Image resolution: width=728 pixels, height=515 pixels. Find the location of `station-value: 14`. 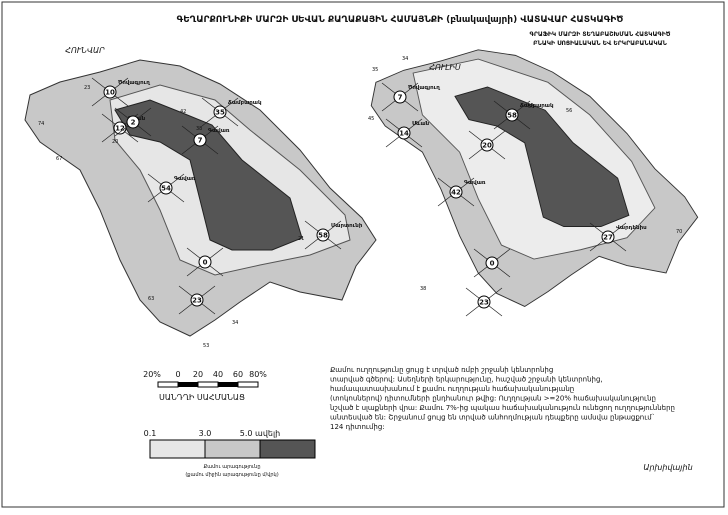

station-value: 14 is located at coordinates (404, 134).